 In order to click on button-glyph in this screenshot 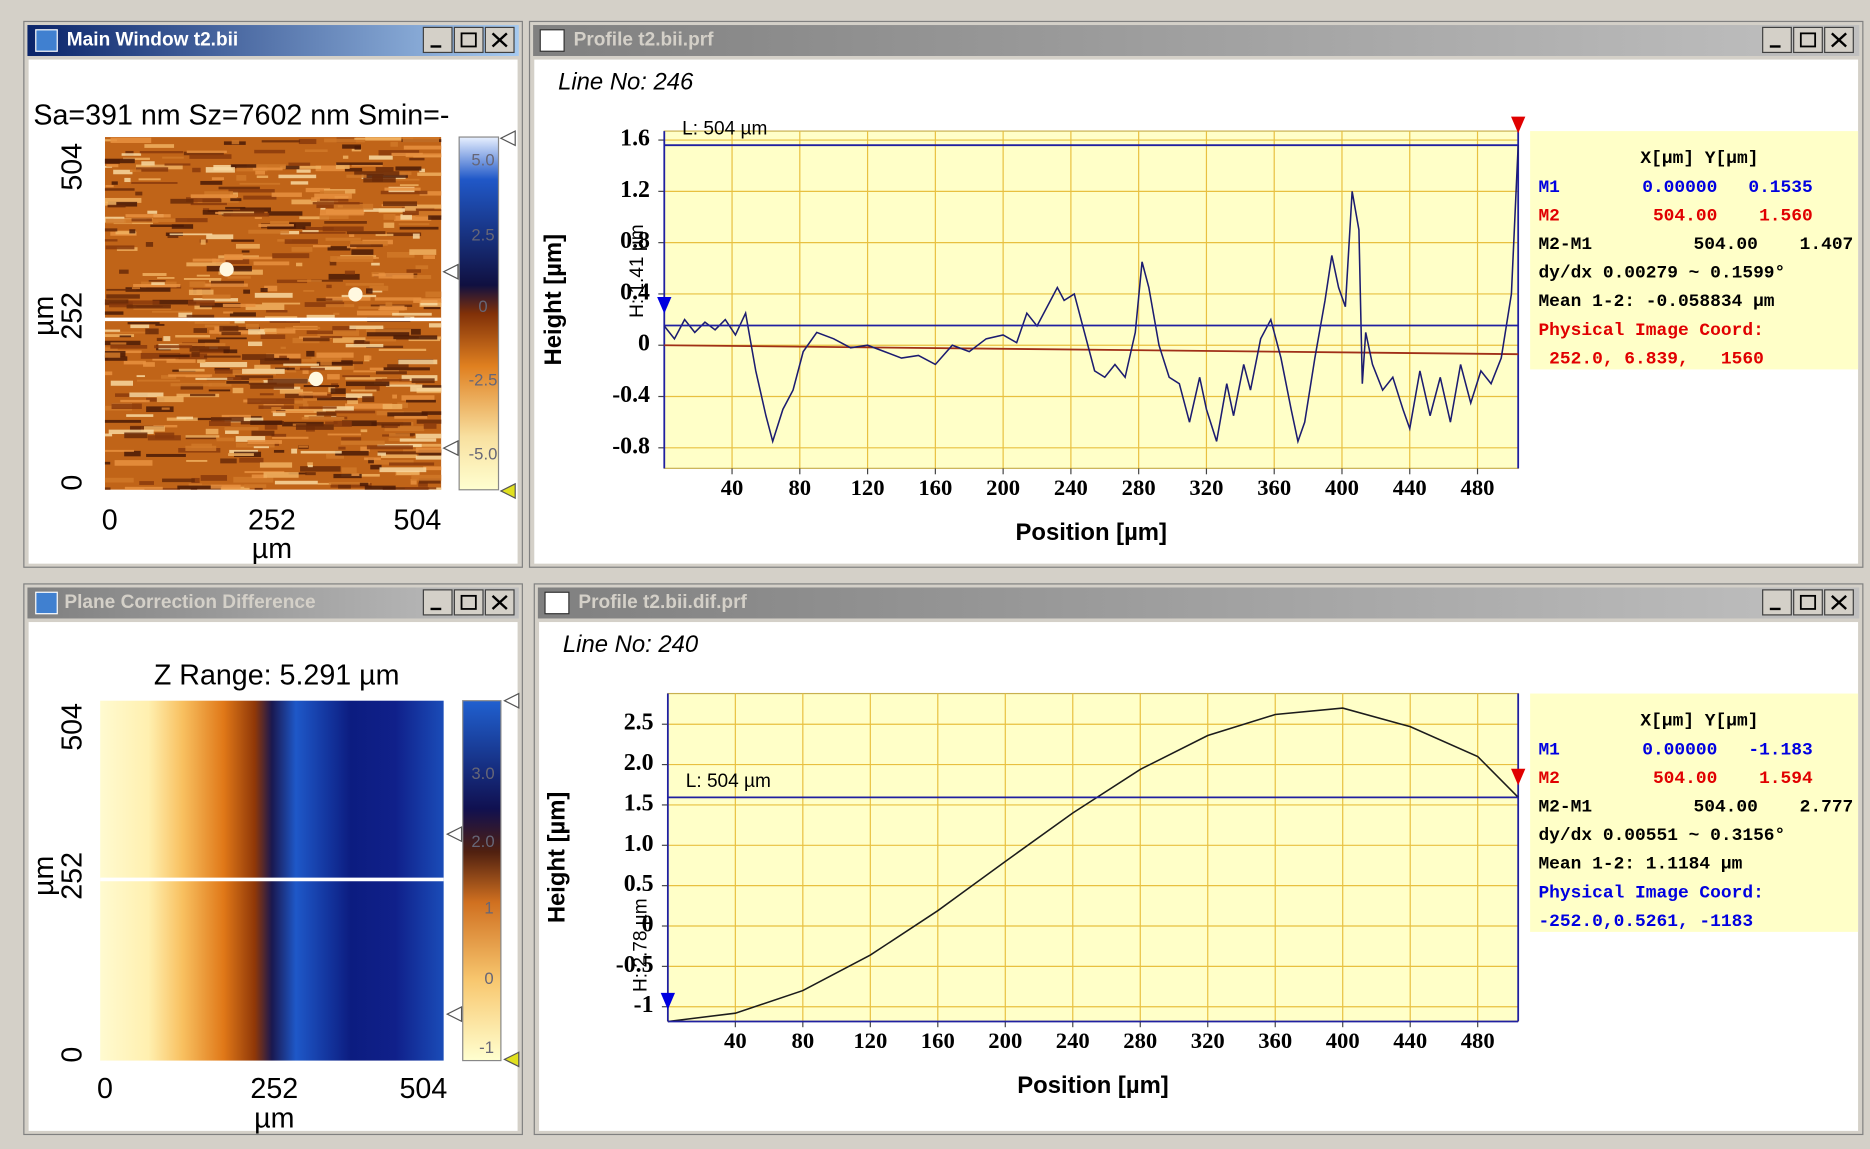, I will do `click(468, 602)`.